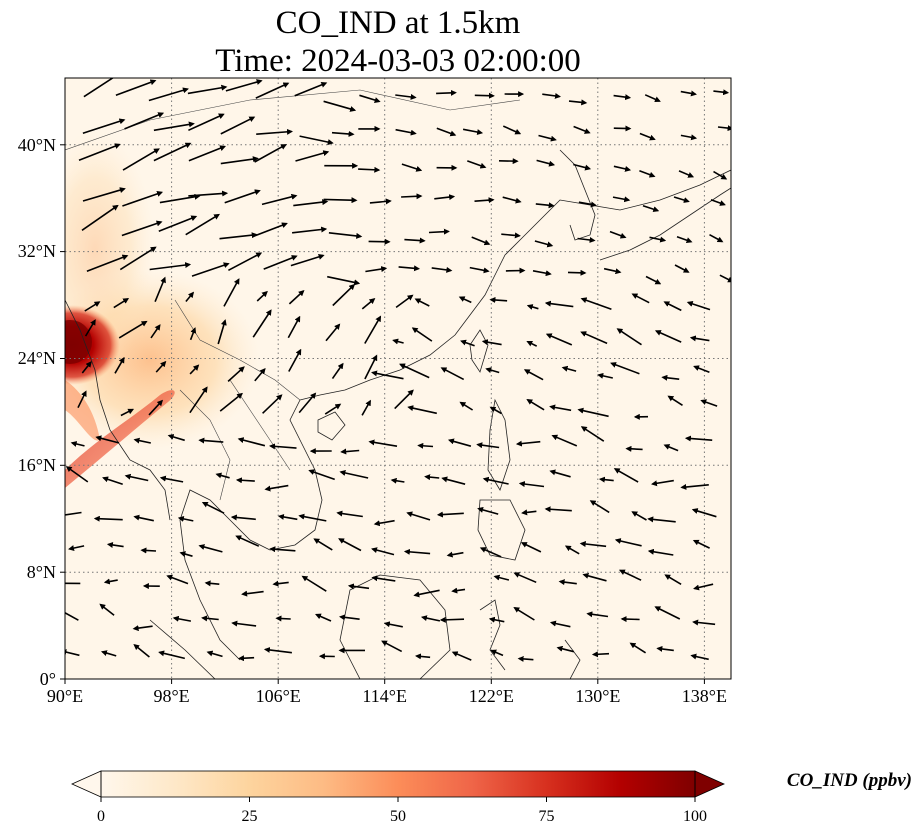 The width and height of the screenshot is (915, 836). Describe the element at coordinates (278, 696) in the screenshot. I see `lon-tick-label: 106°E` at that location.